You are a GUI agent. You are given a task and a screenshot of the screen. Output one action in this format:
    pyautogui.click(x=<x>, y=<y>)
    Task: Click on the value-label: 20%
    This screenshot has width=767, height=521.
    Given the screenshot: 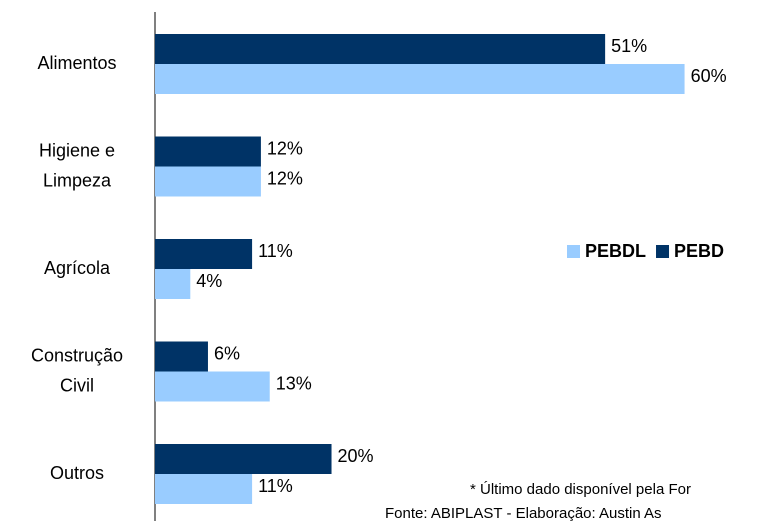 What is the action you would take?
    pyautogui.click(x=356, y=456)
    